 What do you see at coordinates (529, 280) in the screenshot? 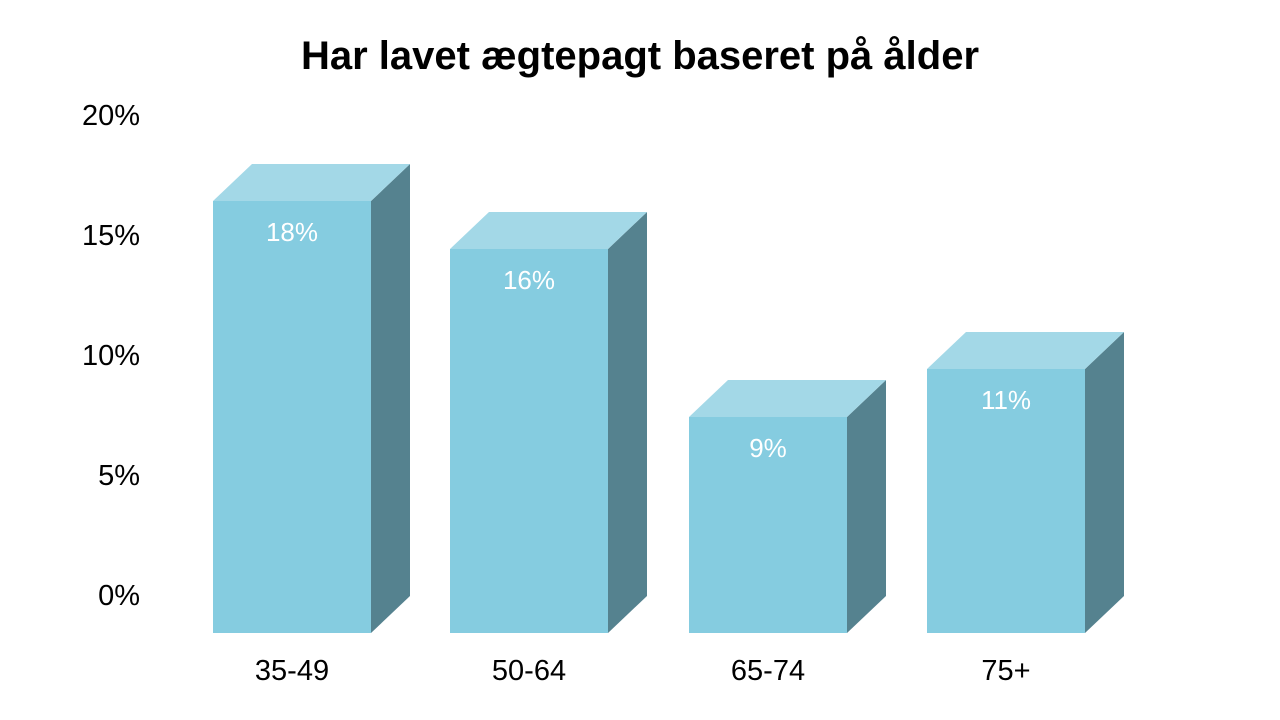
I see `bar-data-label: 16%` at bounding box center [529, 280].